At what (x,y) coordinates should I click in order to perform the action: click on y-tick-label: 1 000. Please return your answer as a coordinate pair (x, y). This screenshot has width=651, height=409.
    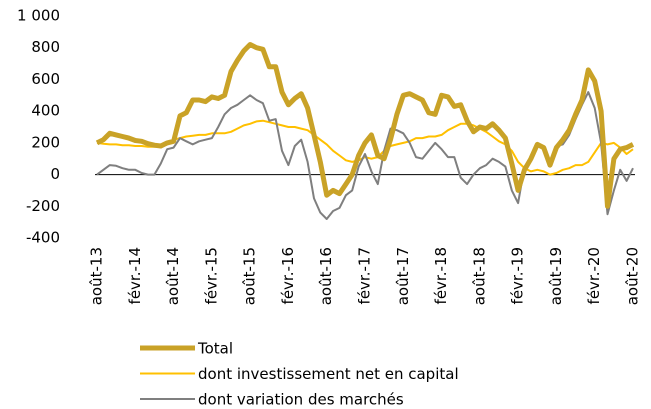
    Looking at the image, I should click on (38, 16).